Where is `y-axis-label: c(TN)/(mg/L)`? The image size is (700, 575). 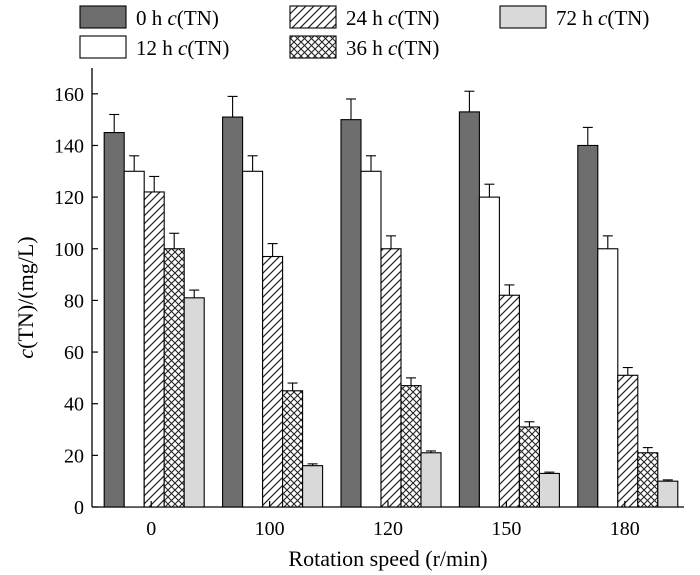
y-axis-label: c(TN)/(mg/L) is located at coordinates (25, 297).